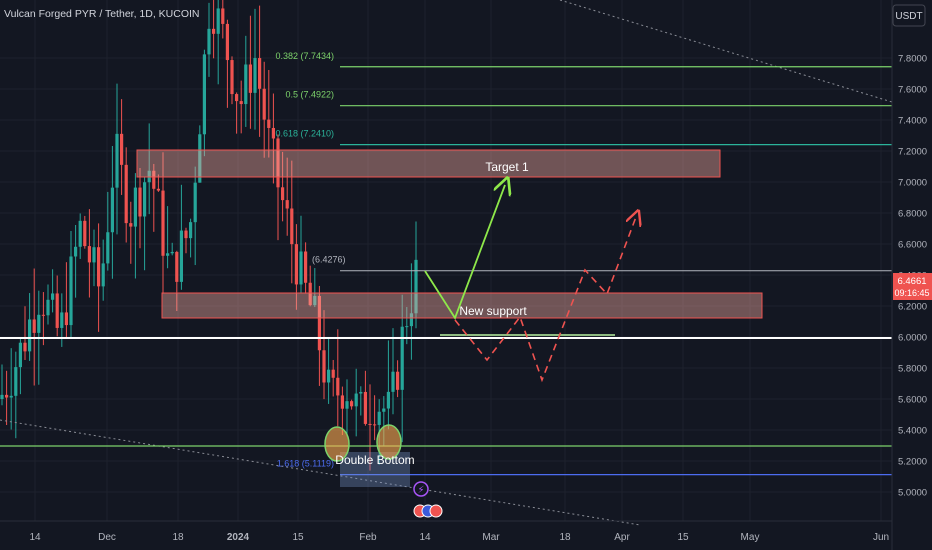 Image resolution: width=932 pixels, height=550 pixels. What do you see at coordinates (912, 462) in the screenshot?
I see `y-tick-label: 5.2000` at bounding box center [912, 462].